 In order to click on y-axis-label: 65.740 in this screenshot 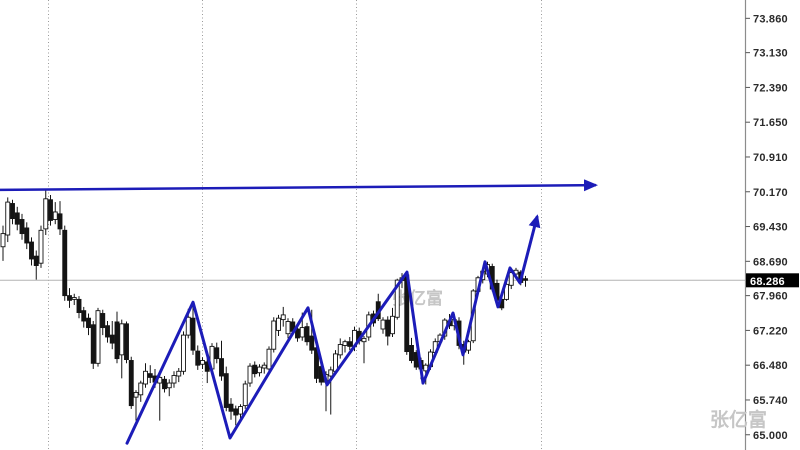, I will do `click(770, 401)`.